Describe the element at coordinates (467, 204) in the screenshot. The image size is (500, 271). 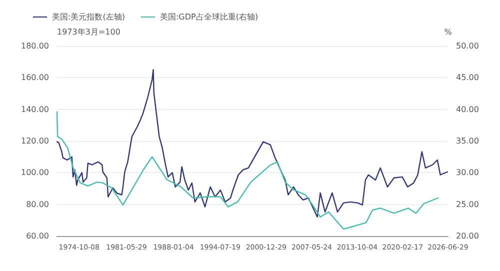
I see `y2-tick-label: 25.00` at that location.